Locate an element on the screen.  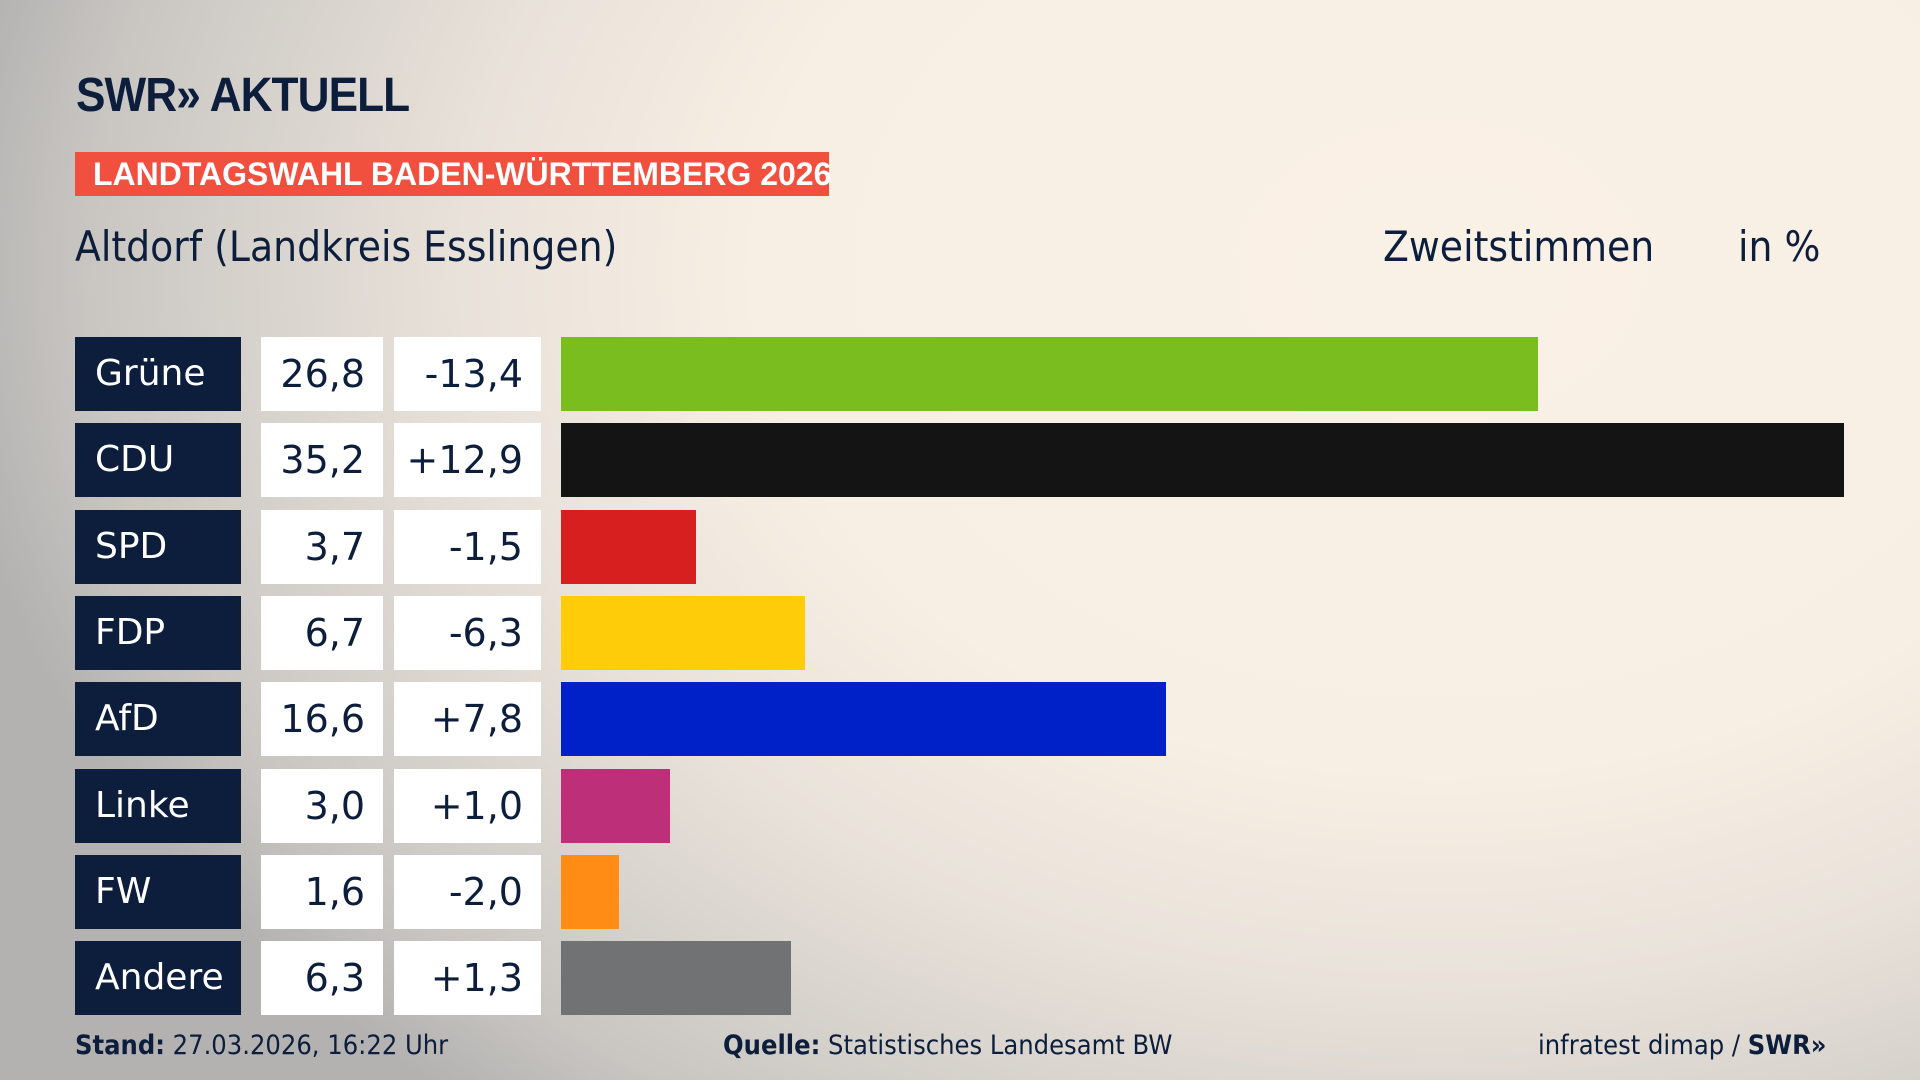
result-row: Grüne 26,8 -13,4 is located at coordinates (960, 374).